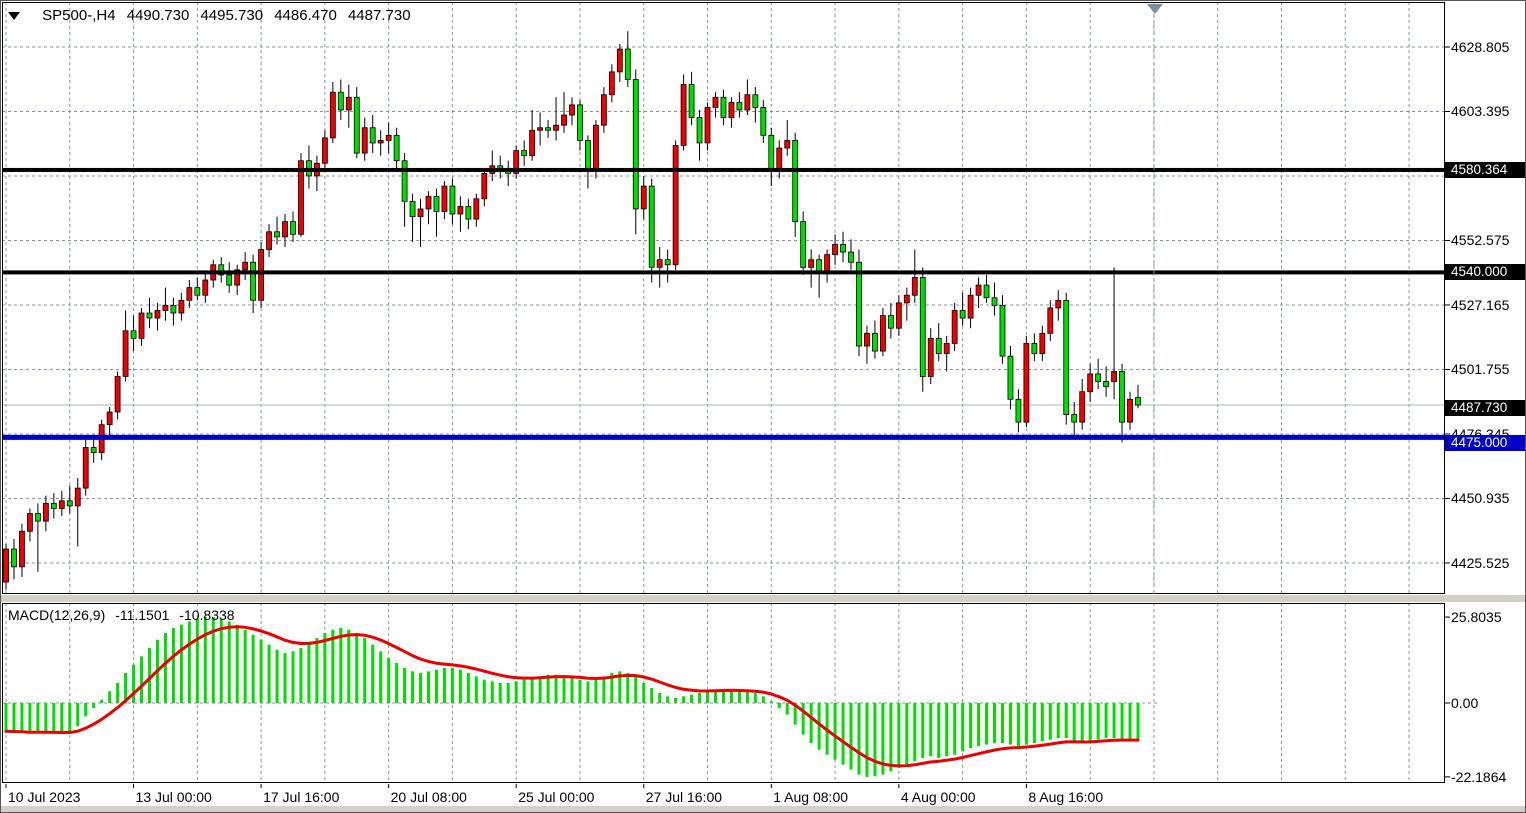 This screenshot has width=1526, height=813. Describe the element at coordinates (1476, 617) in the screenshot. I see `macd-tick-label: 25.8035` at that location.